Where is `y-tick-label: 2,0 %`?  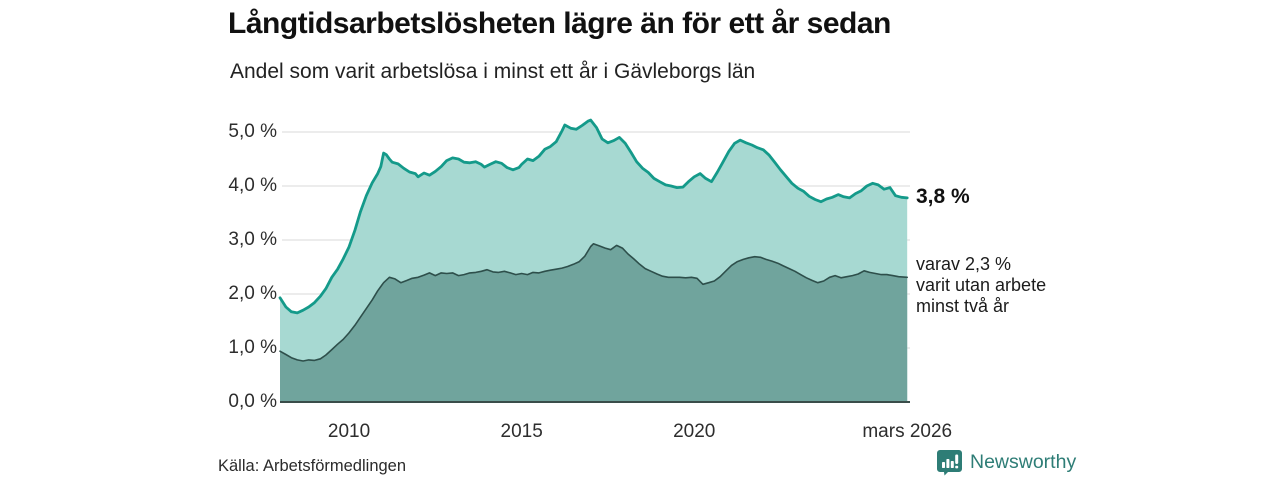
y-tick-label: 2,0 % is located at coordinates (252, 293).